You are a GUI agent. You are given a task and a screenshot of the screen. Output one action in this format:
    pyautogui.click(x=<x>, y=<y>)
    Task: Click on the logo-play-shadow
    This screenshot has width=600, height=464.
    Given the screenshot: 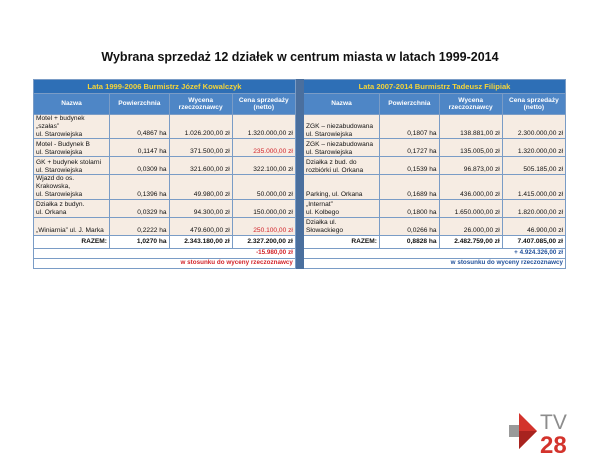 What is the action you would take?
    pyautogui.click(x=528, y=440)
    